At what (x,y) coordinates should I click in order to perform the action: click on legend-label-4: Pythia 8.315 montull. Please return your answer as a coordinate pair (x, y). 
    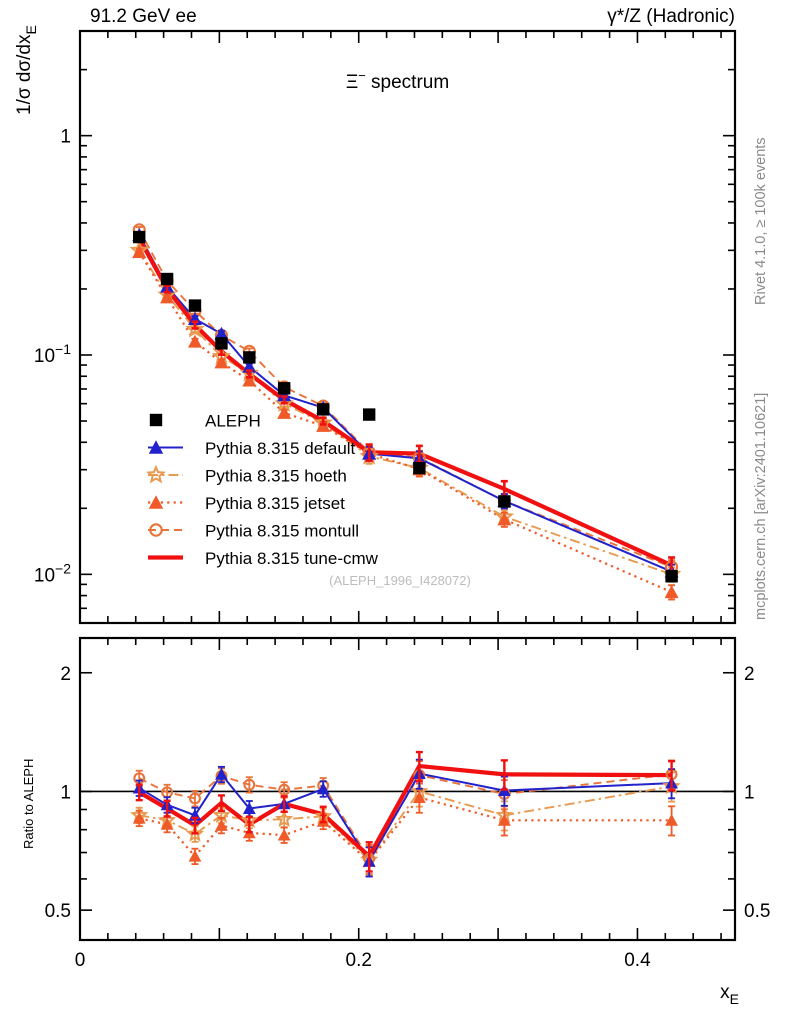
    Looking at the image, I should click on (282, 531).